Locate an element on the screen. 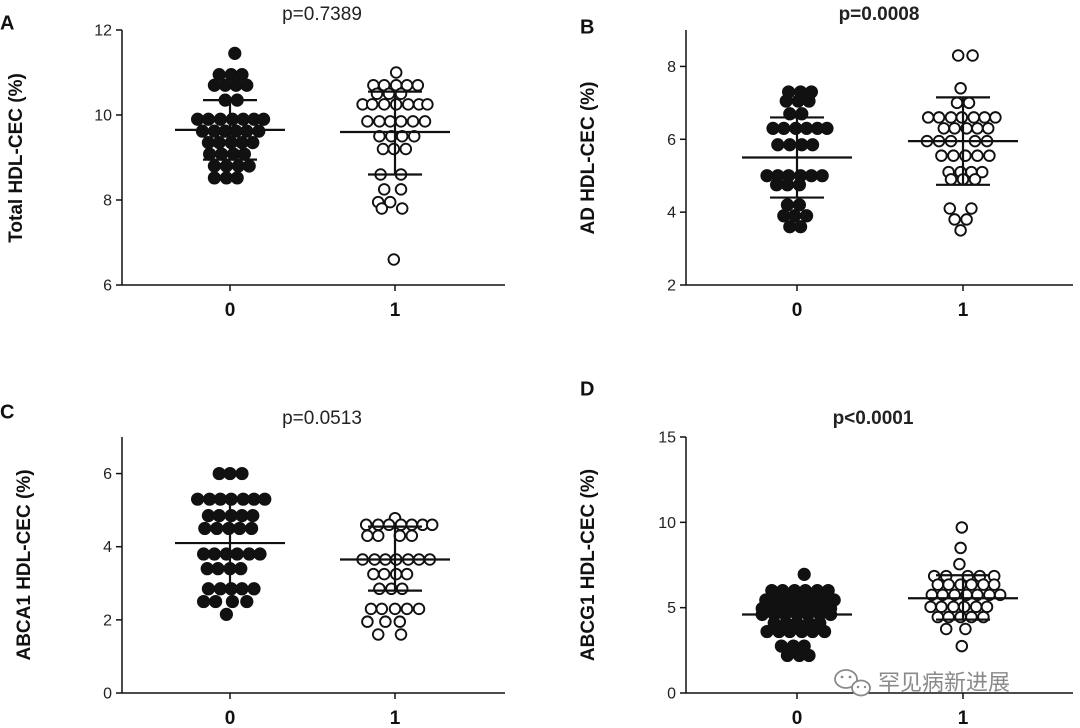 The height and width of the screenshot is (728, 1080). wechat-icon is located at coordinates (852, 683).